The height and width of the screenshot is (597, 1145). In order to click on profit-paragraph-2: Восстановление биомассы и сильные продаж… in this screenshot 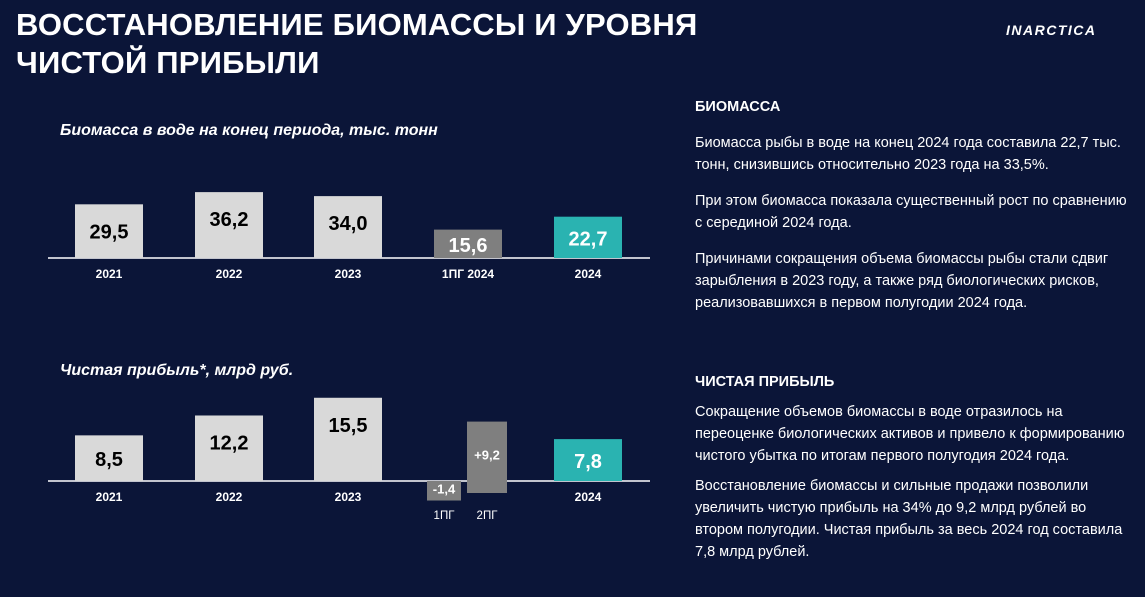, I will do `click(909, 519)`.